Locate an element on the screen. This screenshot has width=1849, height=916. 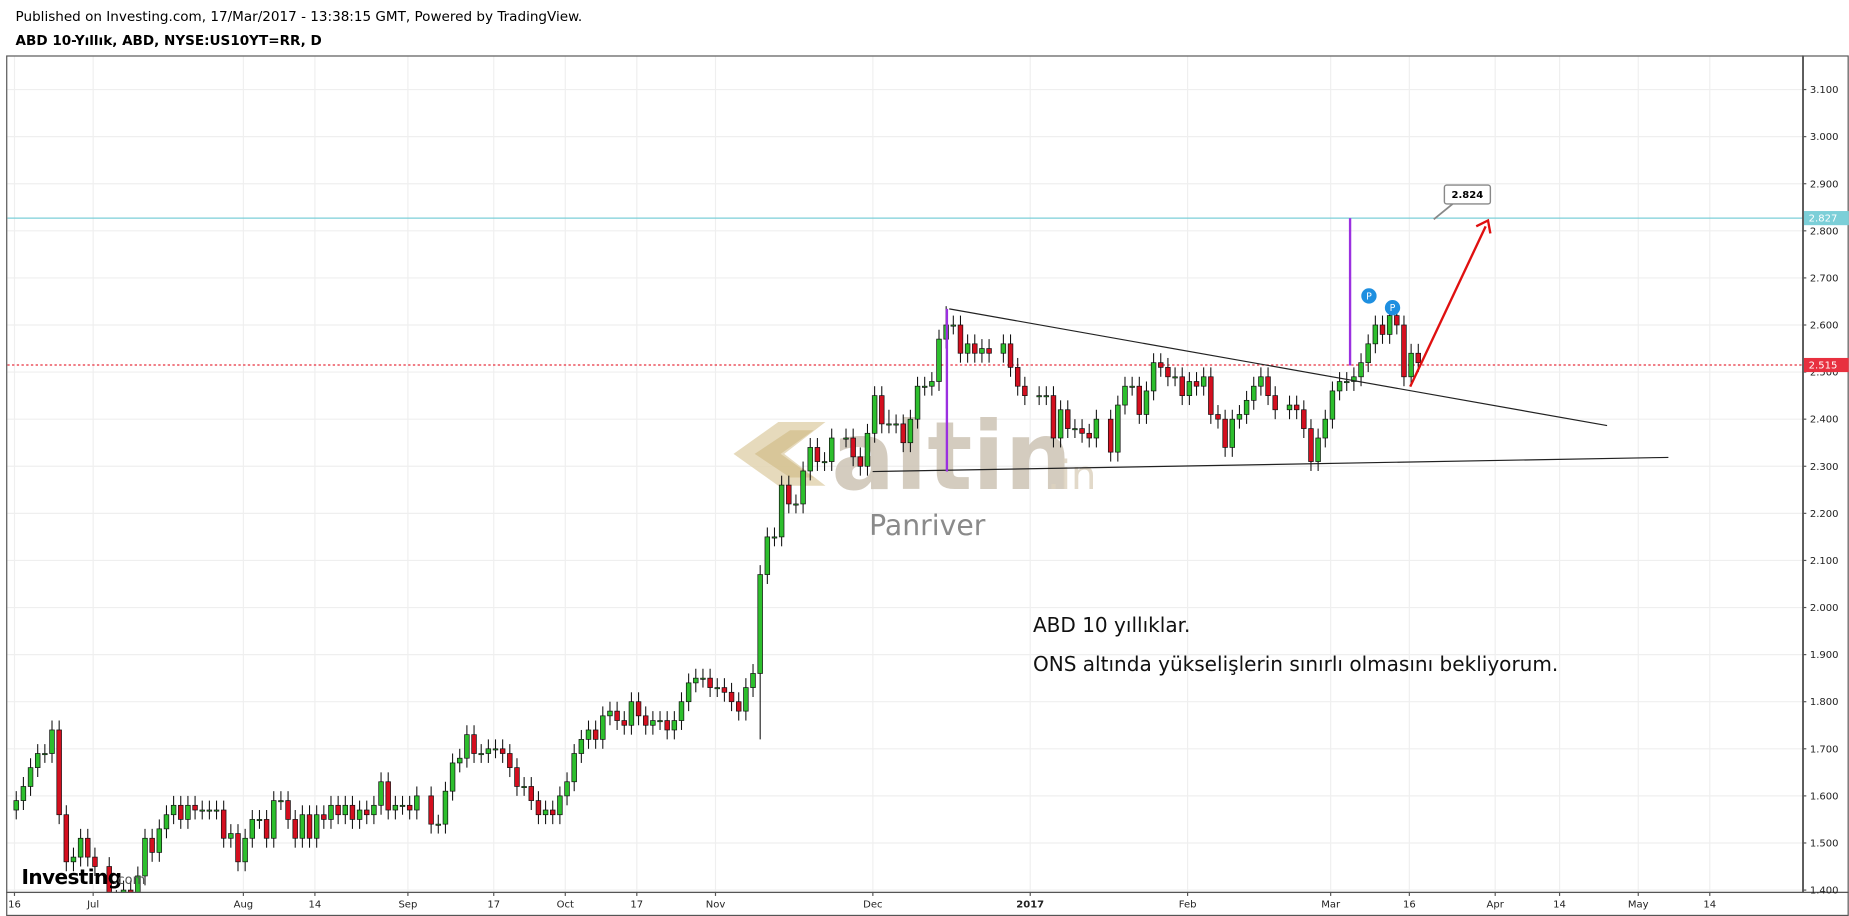
x-tick-label: Nov is located at coordinates (716, 905).